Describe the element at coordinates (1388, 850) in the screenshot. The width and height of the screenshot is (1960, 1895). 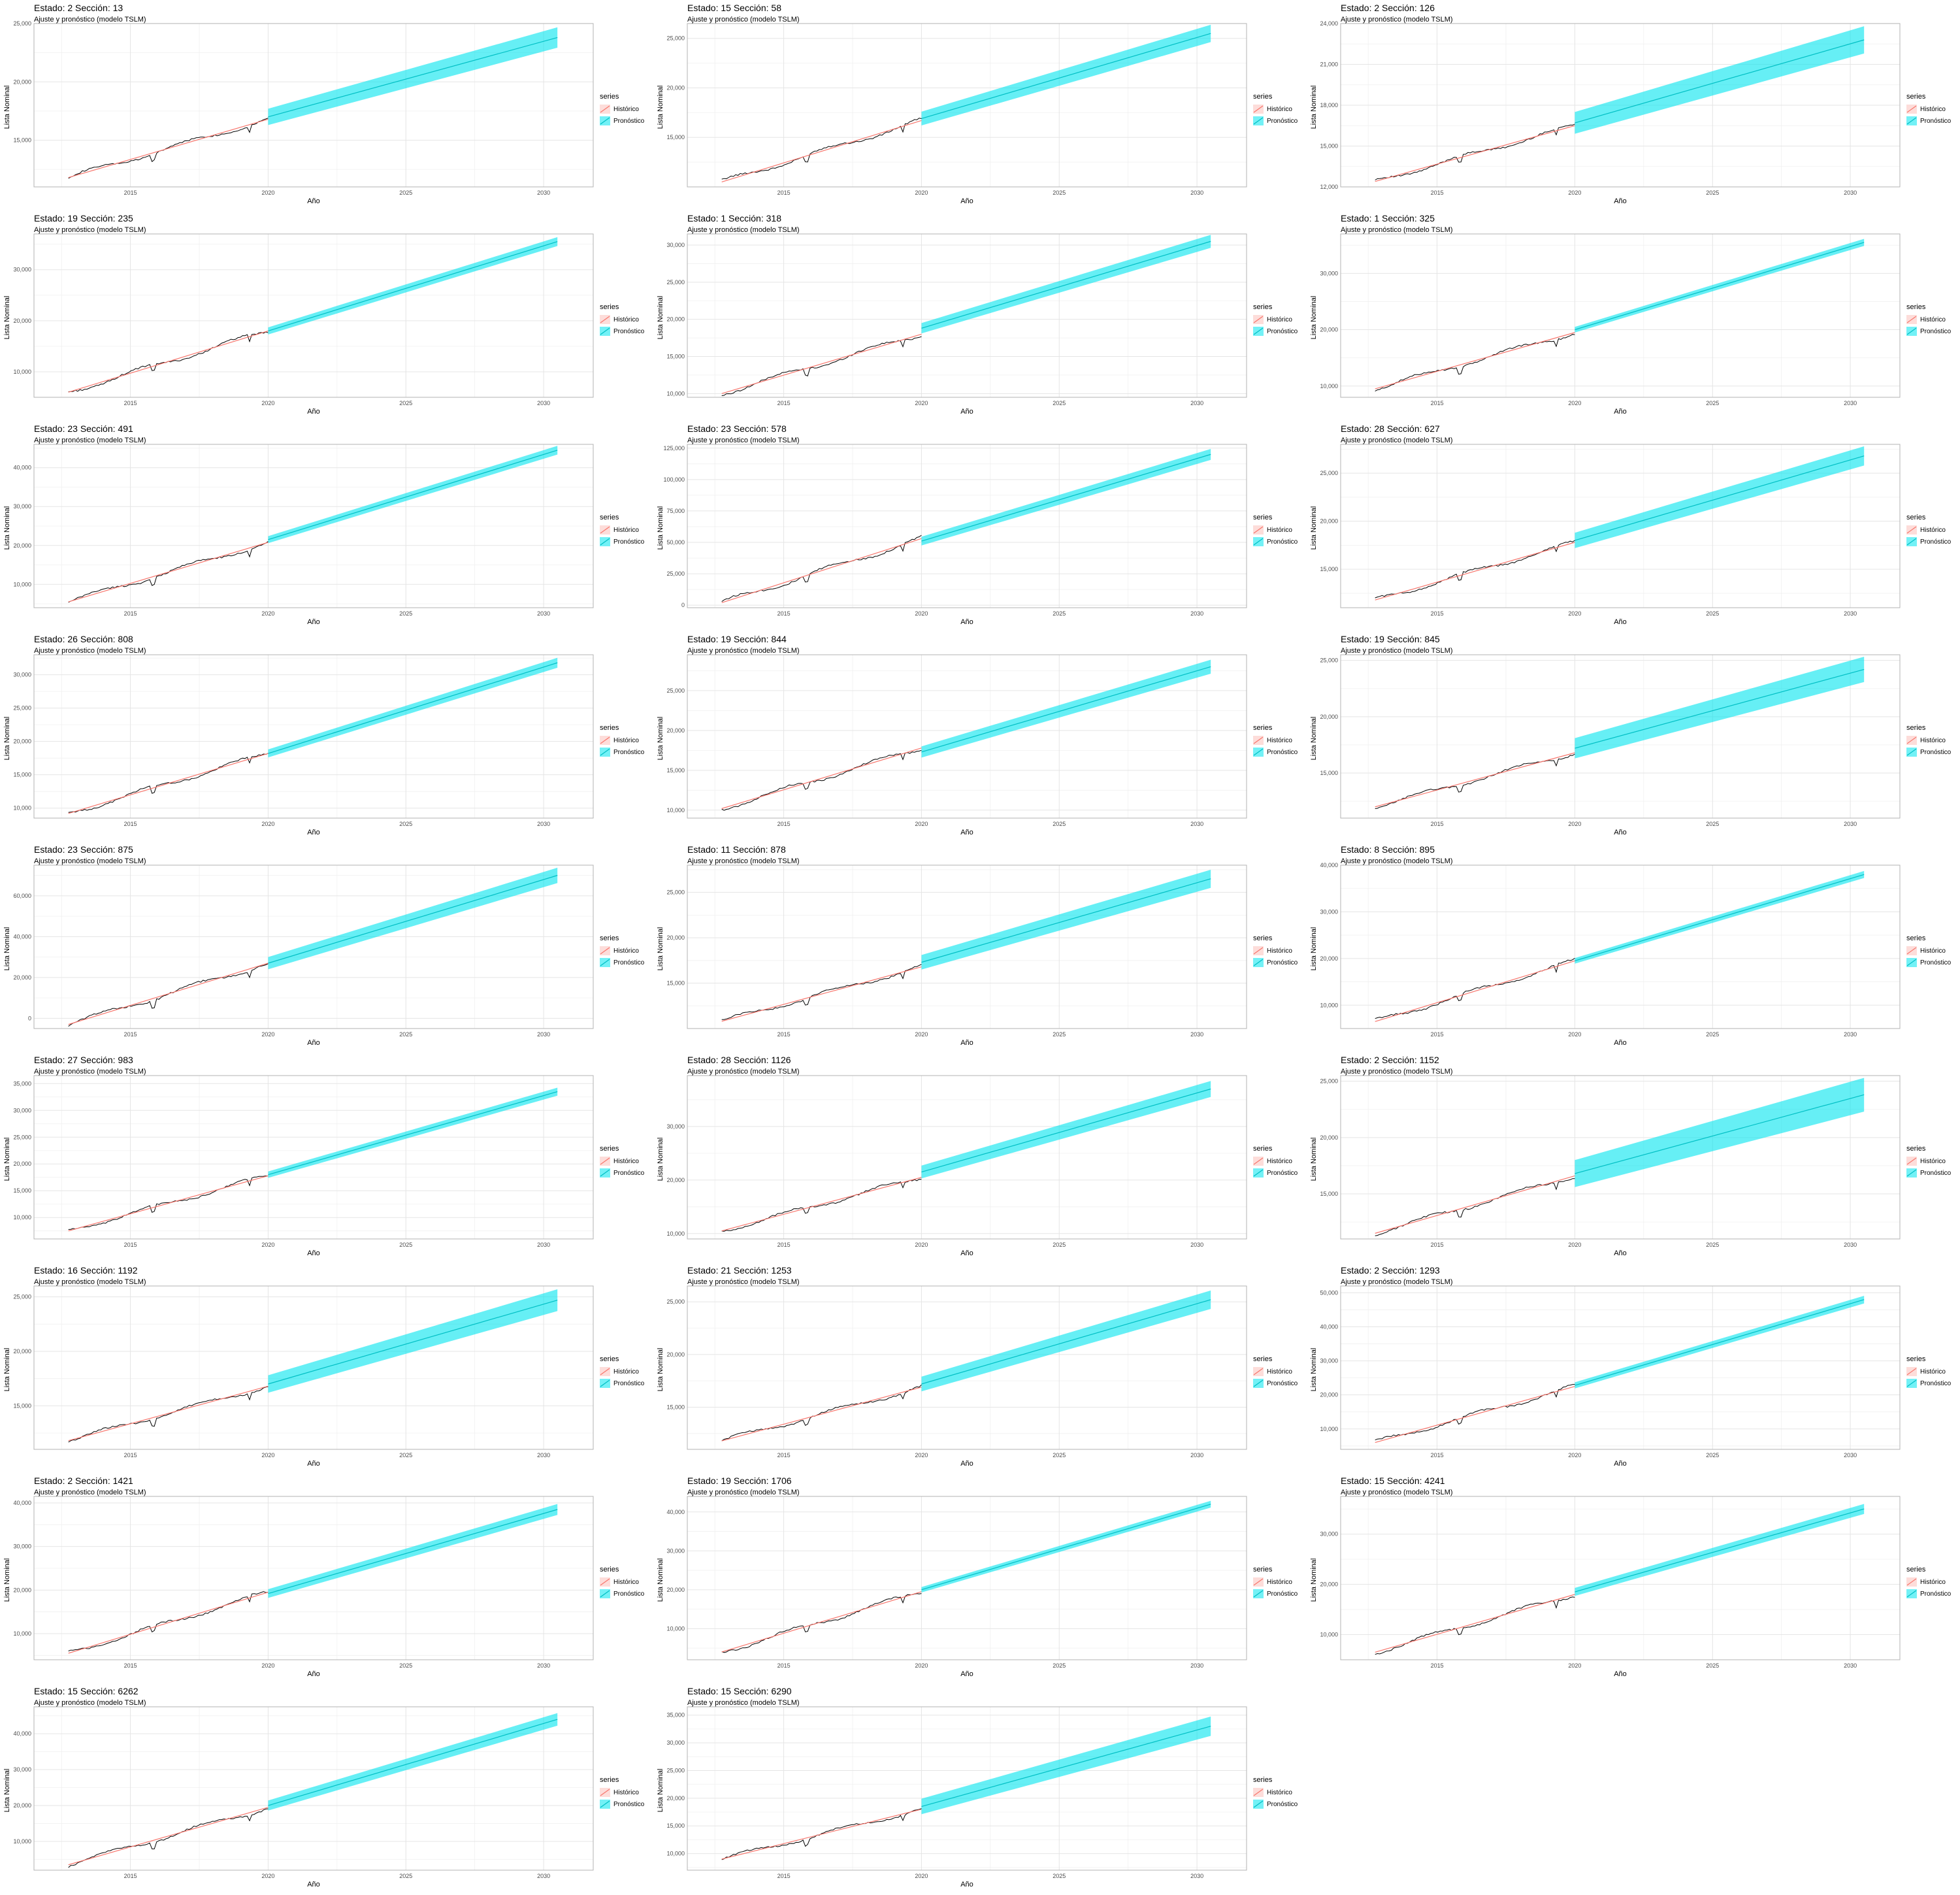
I see `chart-title: Estado: 8 Sección: 895` at that location.